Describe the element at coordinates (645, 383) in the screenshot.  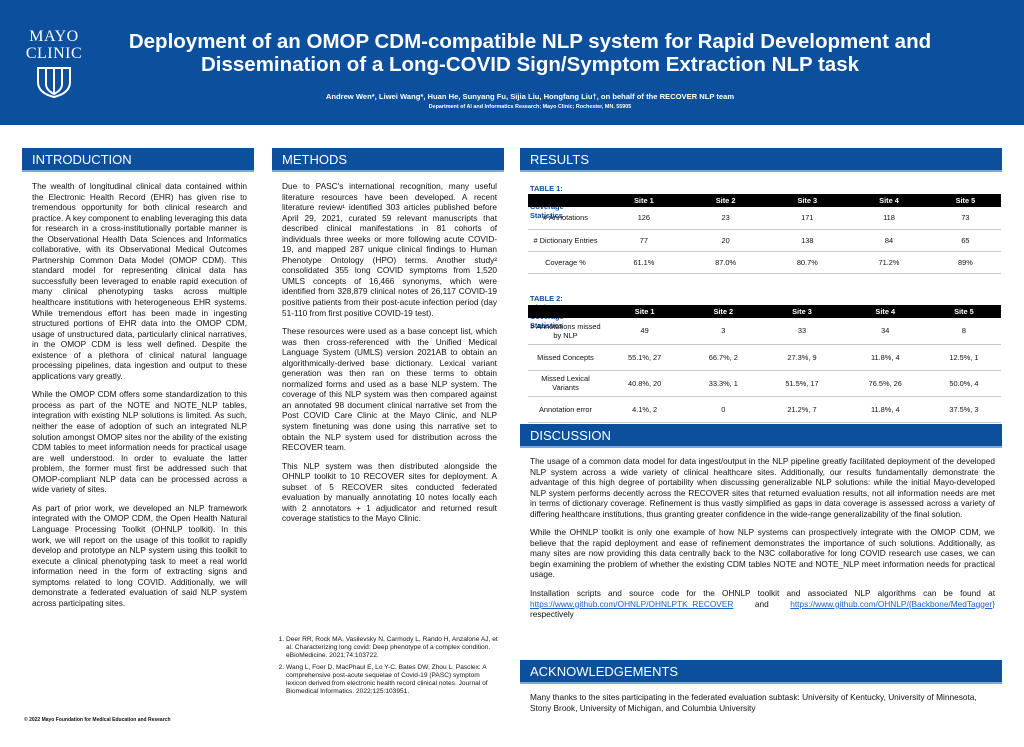
I see `table-cell: 40.8%, 20` at that location.